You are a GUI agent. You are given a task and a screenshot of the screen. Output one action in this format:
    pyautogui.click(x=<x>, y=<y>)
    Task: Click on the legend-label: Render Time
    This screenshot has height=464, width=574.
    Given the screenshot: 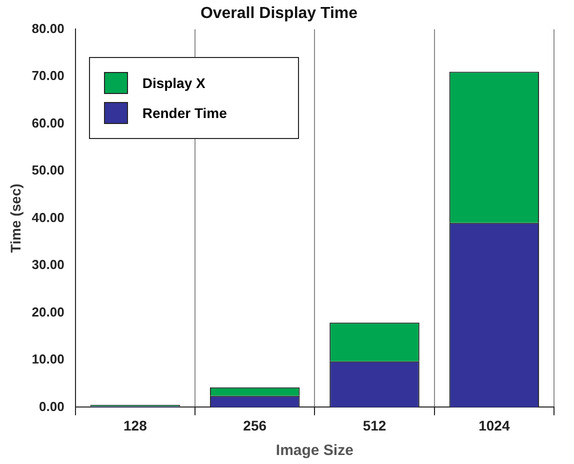 What is the action you would take?
    pyautogui.click(x=184, y=113)
    